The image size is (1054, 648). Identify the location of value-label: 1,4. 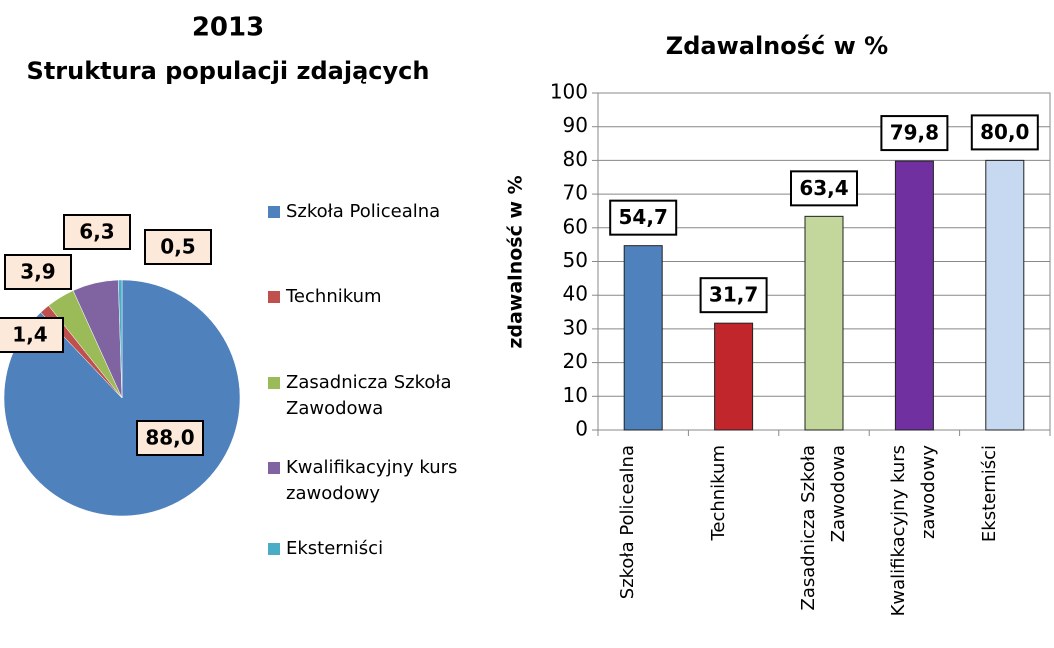
(29, 335).